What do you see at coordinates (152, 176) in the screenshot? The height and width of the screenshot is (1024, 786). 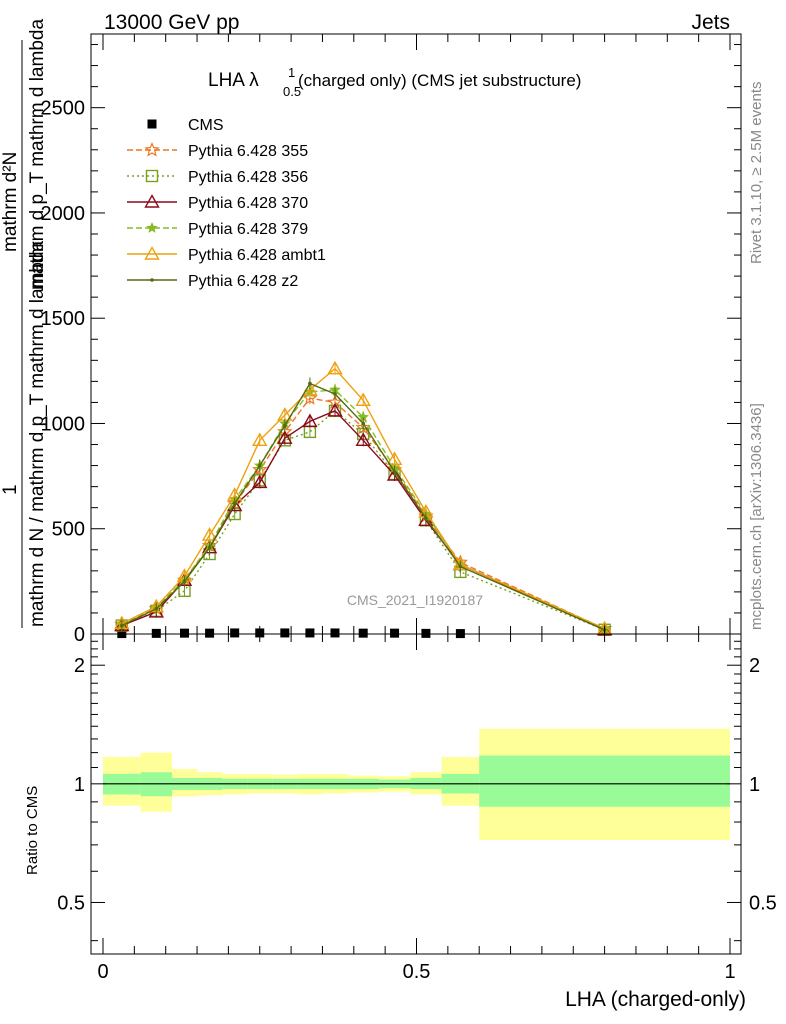 I see `marker-square-open` at bounding box center [152, 176].